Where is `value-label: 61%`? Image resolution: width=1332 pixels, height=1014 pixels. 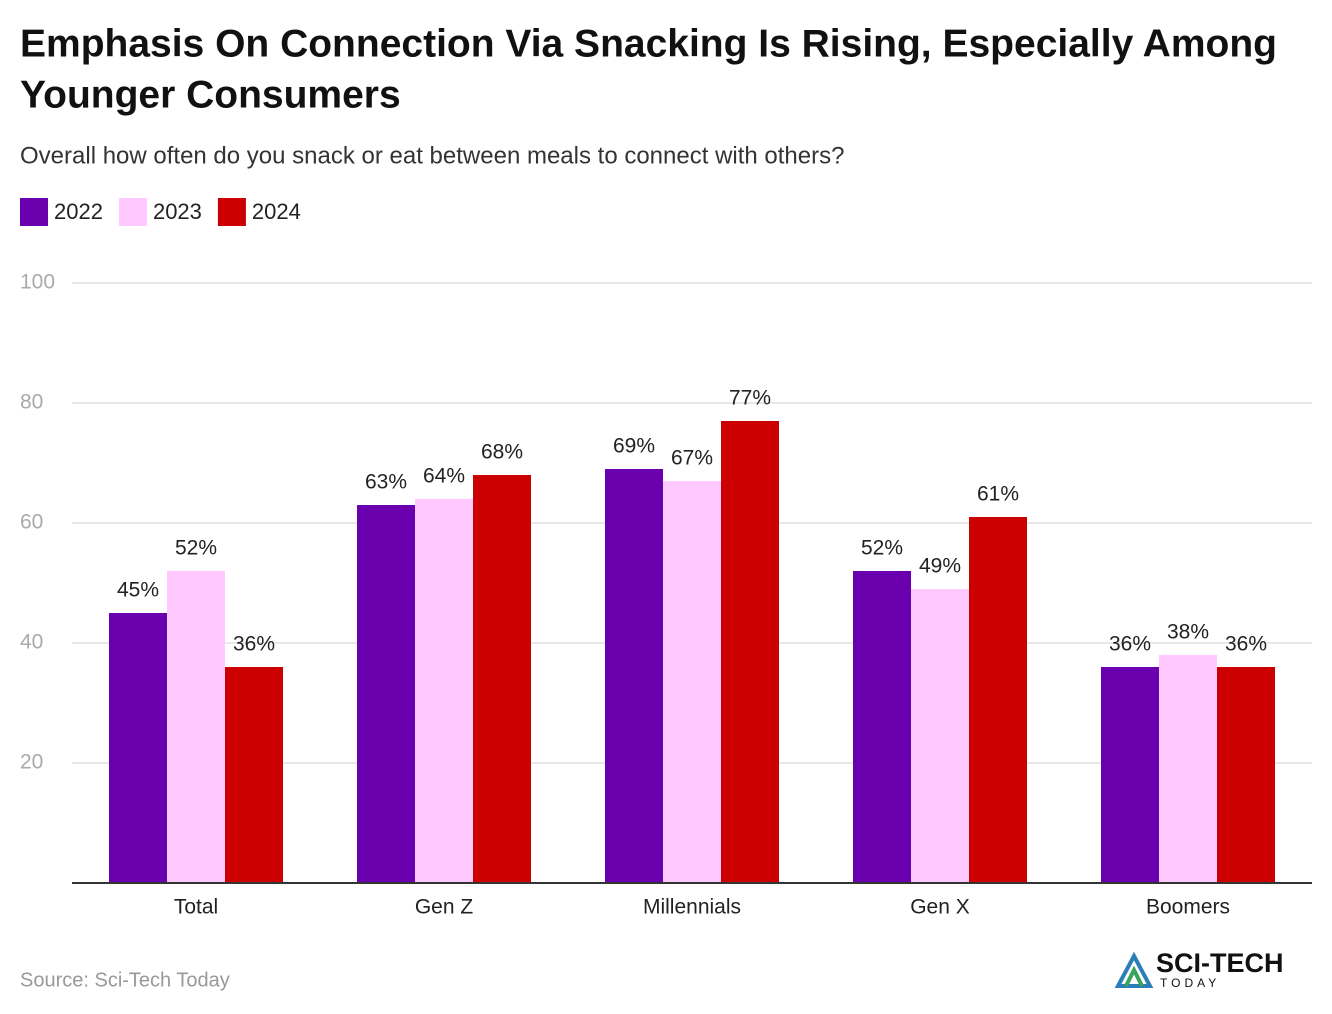 value-label: 61% is located at coordinates (998, 494).